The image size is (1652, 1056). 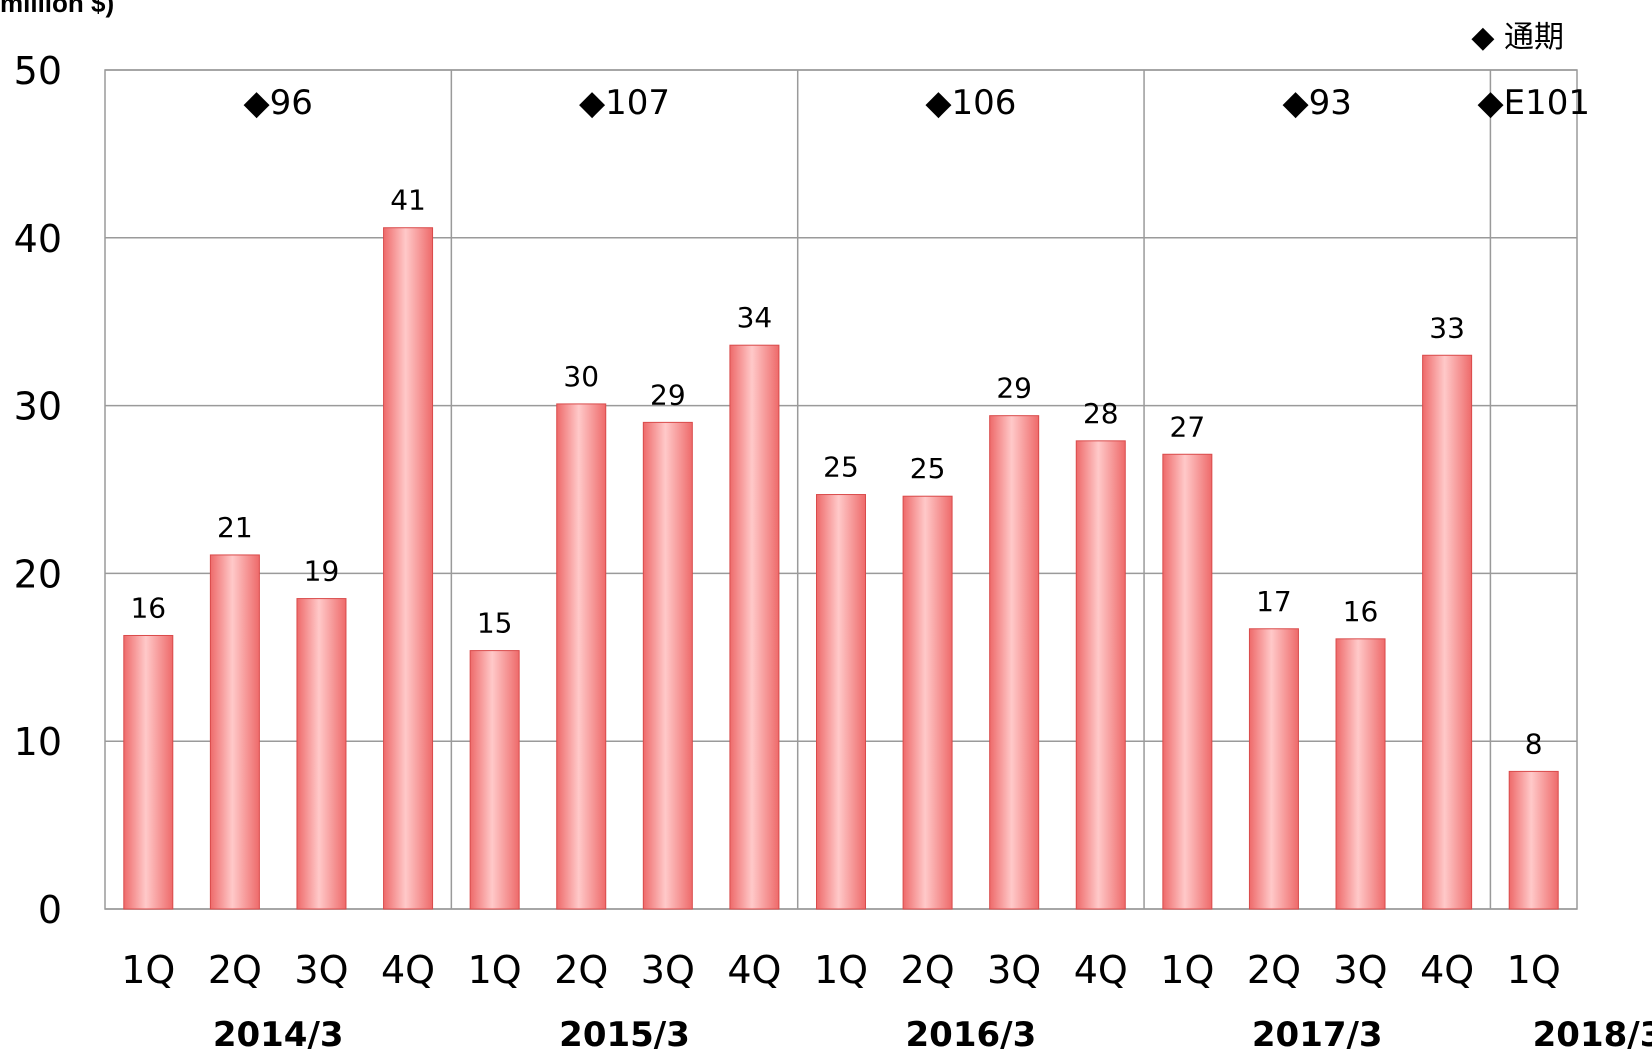 I want to click on annual-total-label: ◆107, so click(x=624, y=103).